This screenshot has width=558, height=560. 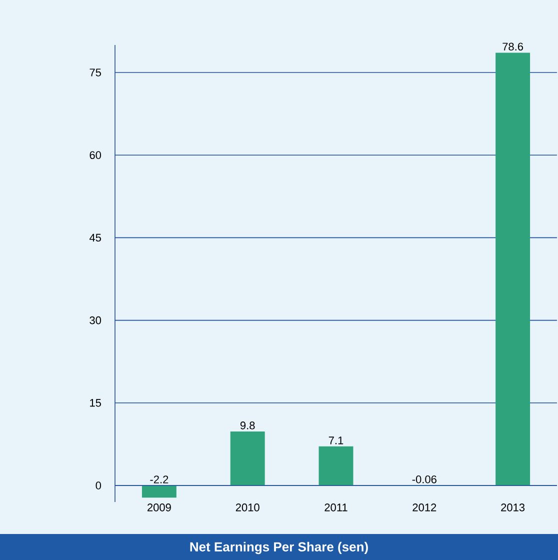 I want to click on x-tick-label: 2009, so click(x=159, y=508).